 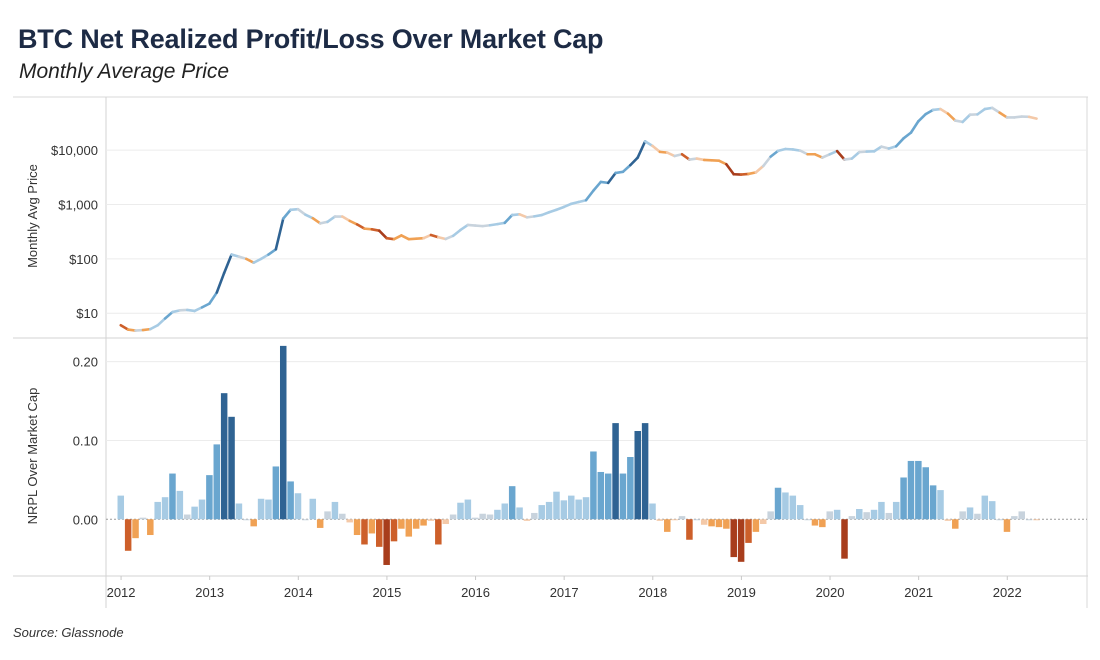 What do you see at coordinates (68, 632) in the screenshot?
I see `source-note: Source: Glassnode` at bounding box center [68, 632].